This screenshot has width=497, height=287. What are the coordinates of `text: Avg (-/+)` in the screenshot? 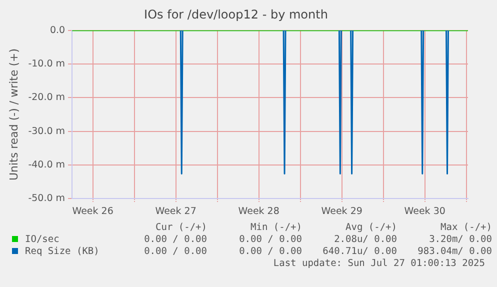 It's located at (370, 227).